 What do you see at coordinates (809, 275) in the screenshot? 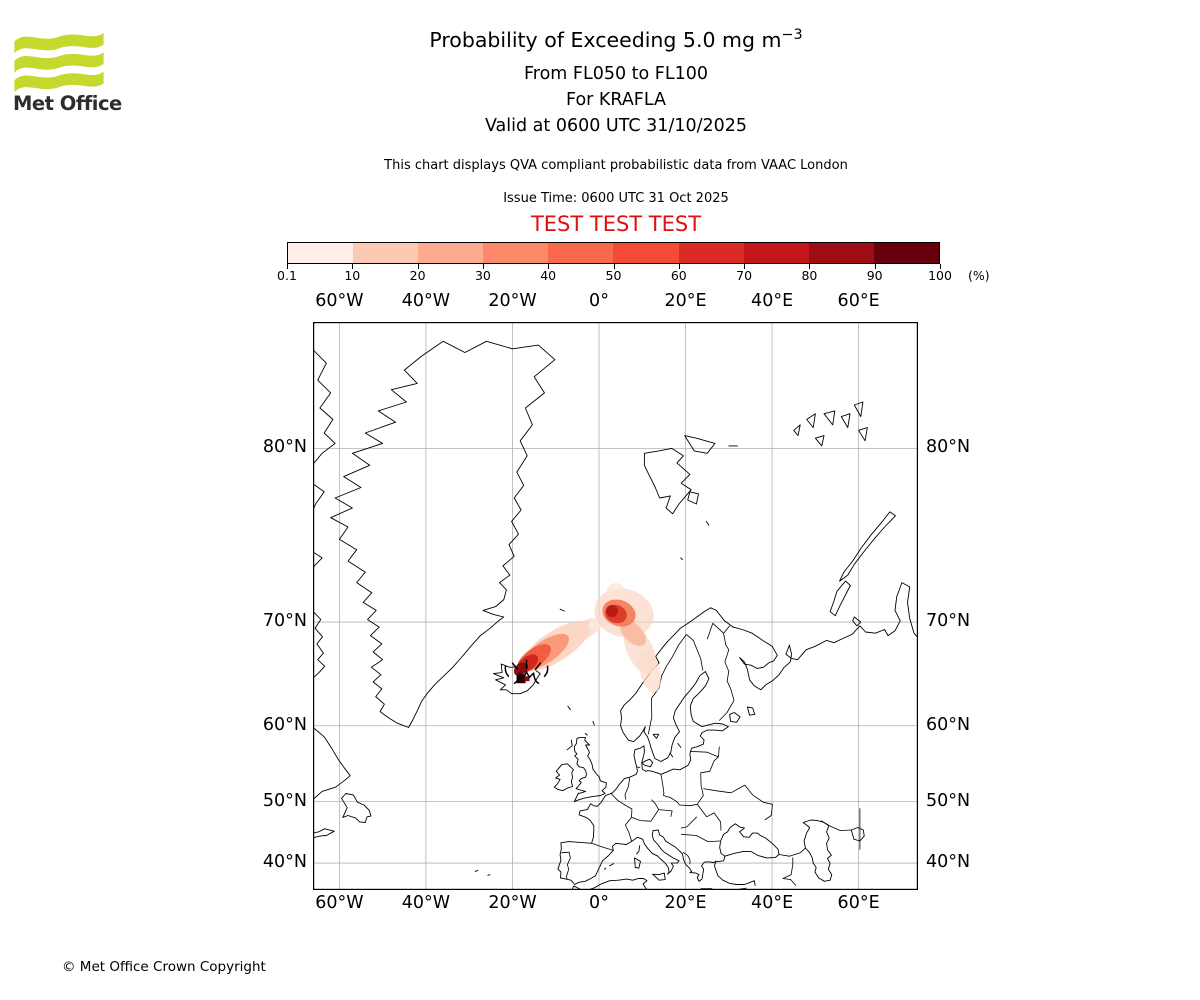
I see `colorbar-tick-label: 80` at bounding box center [809, 275].